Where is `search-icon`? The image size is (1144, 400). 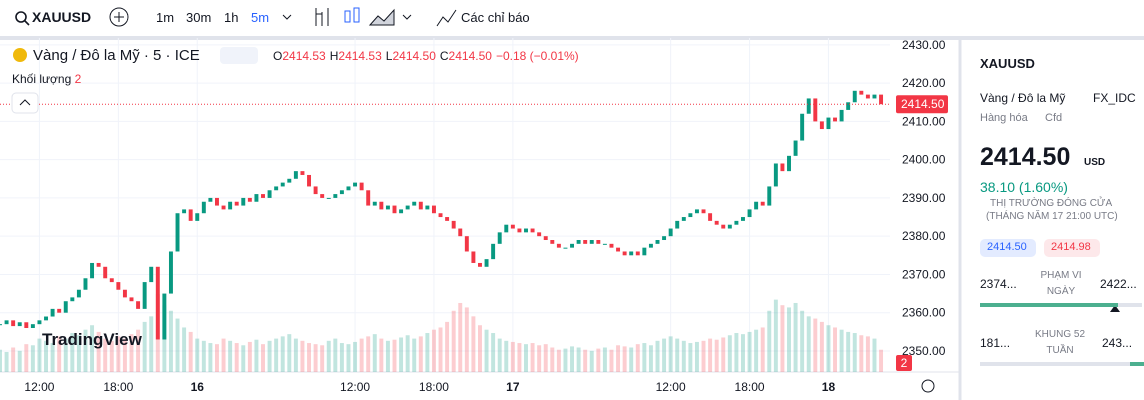 search-icon is located at coordinates (21, 17).